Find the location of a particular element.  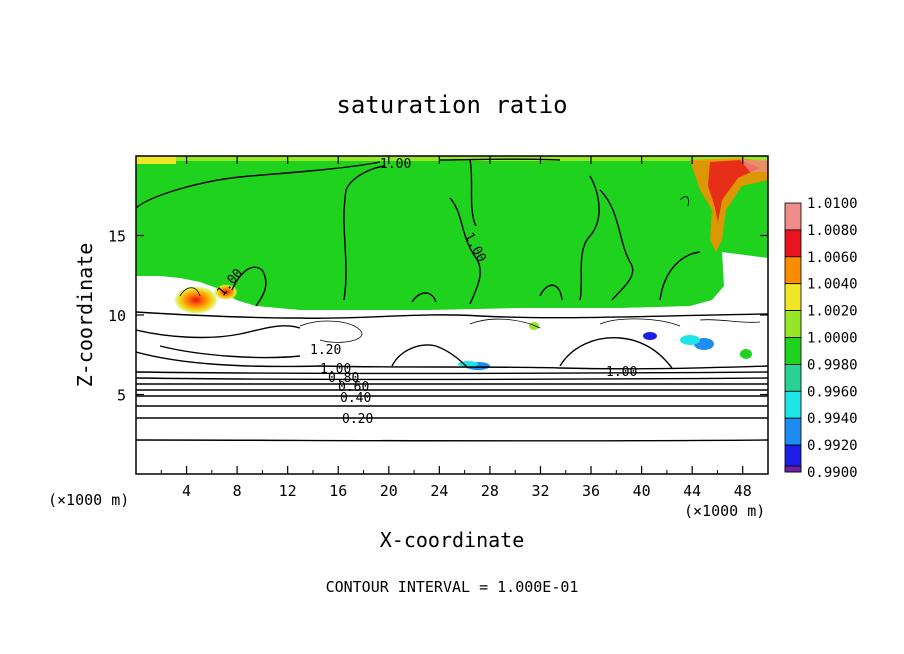

x-tick-label: 12 is located at coordinates (288, 491).